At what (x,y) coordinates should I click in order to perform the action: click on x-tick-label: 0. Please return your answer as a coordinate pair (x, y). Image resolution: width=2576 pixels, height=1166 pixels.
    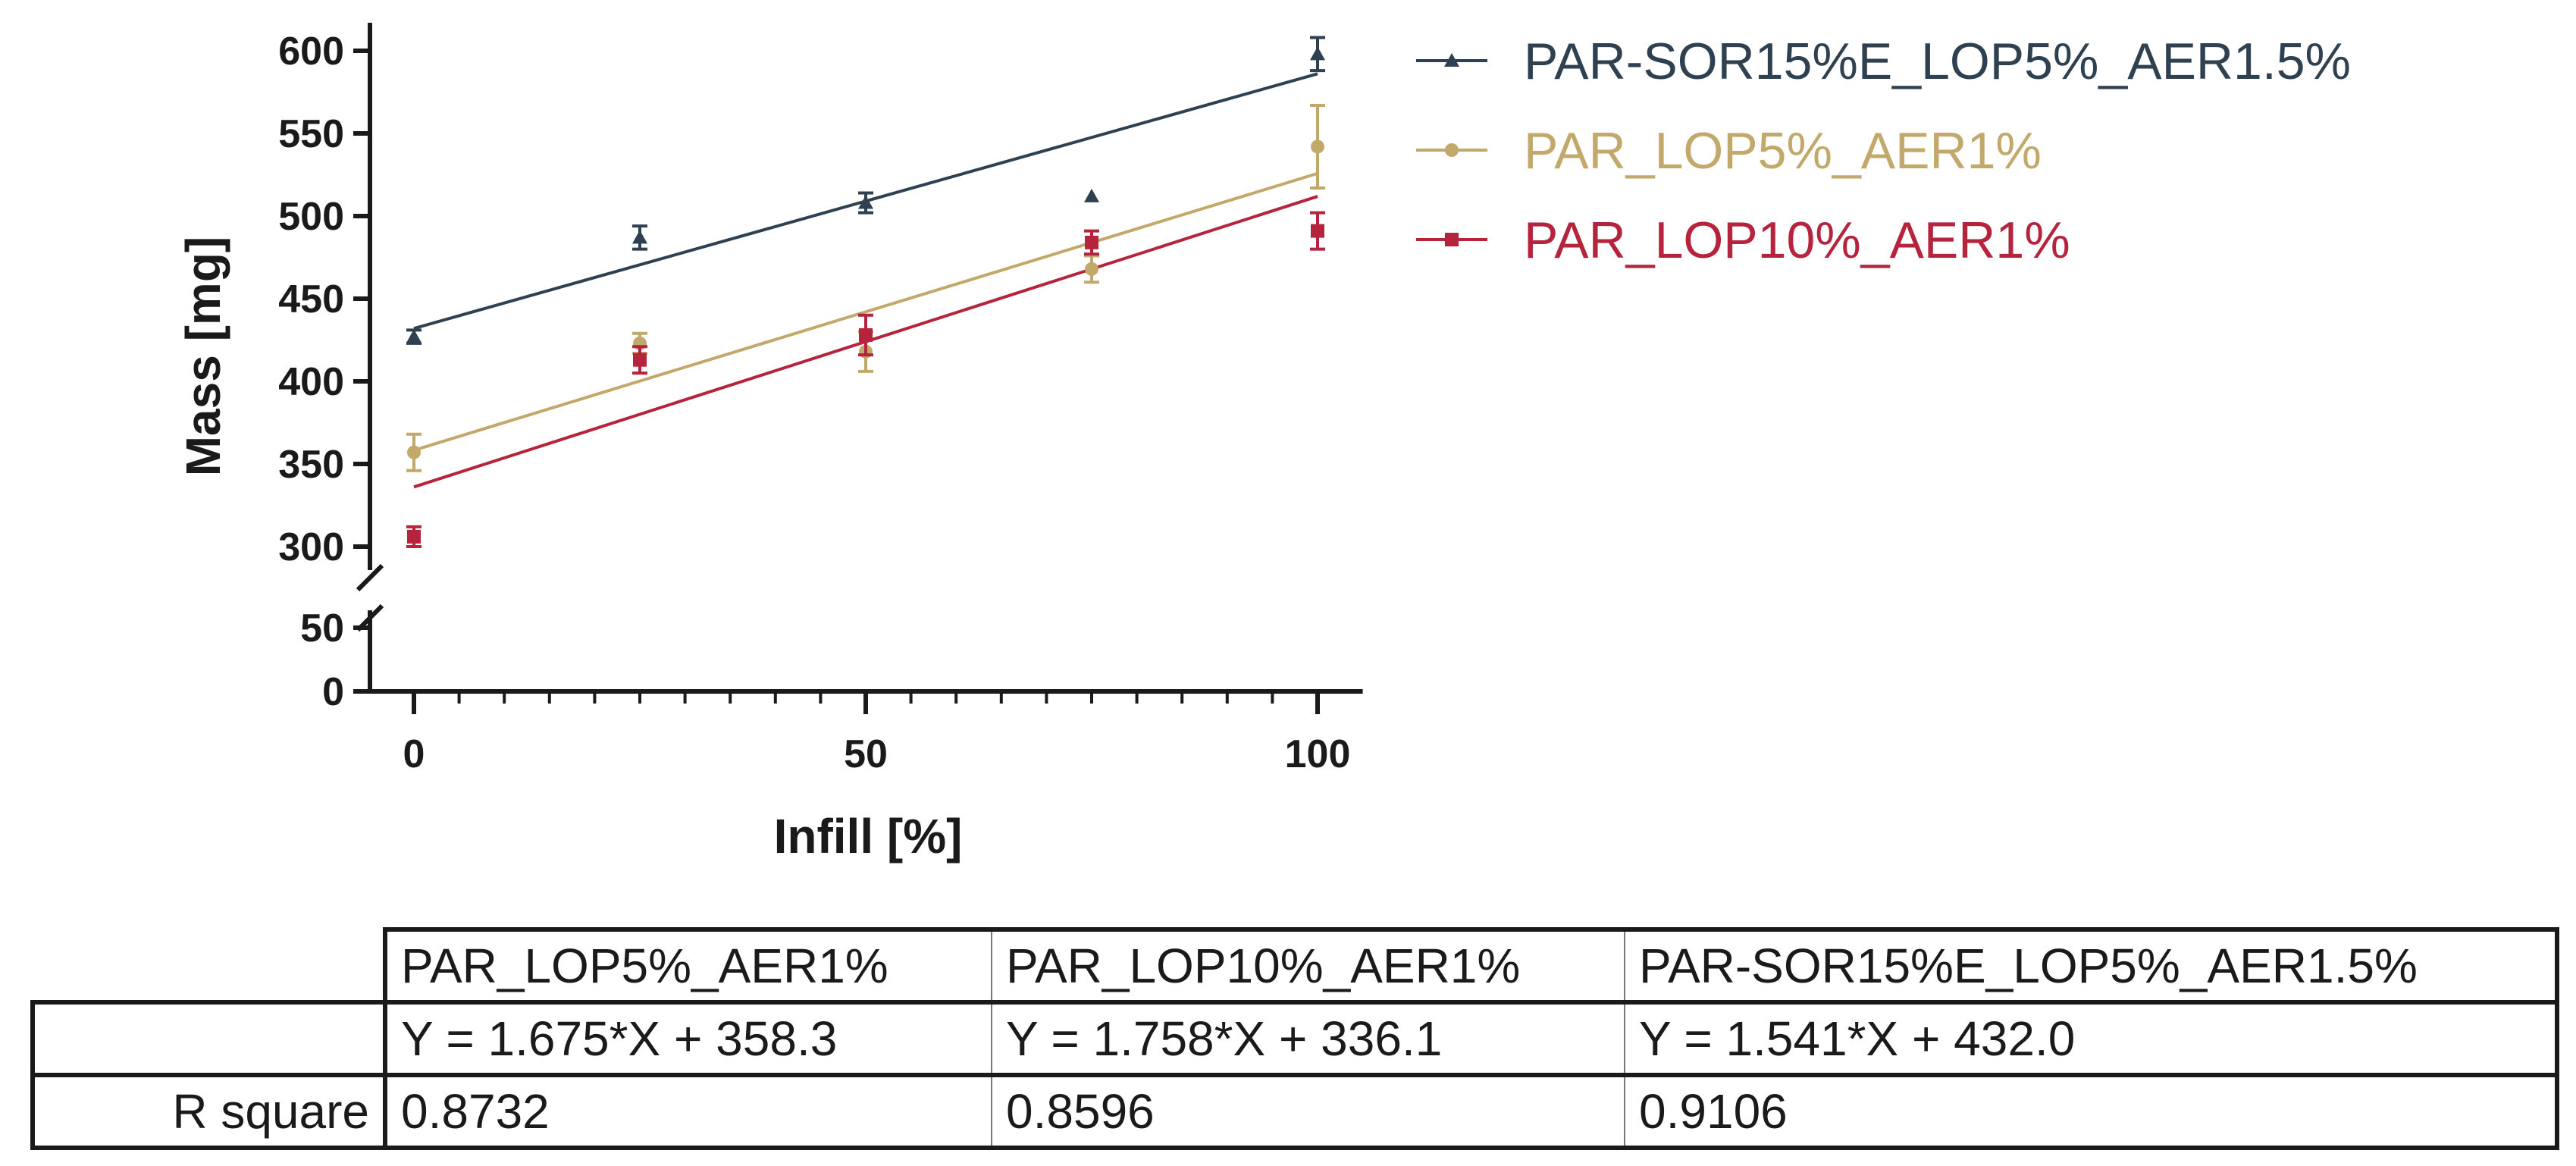
    Looking at the image, I should click on (414, 754).